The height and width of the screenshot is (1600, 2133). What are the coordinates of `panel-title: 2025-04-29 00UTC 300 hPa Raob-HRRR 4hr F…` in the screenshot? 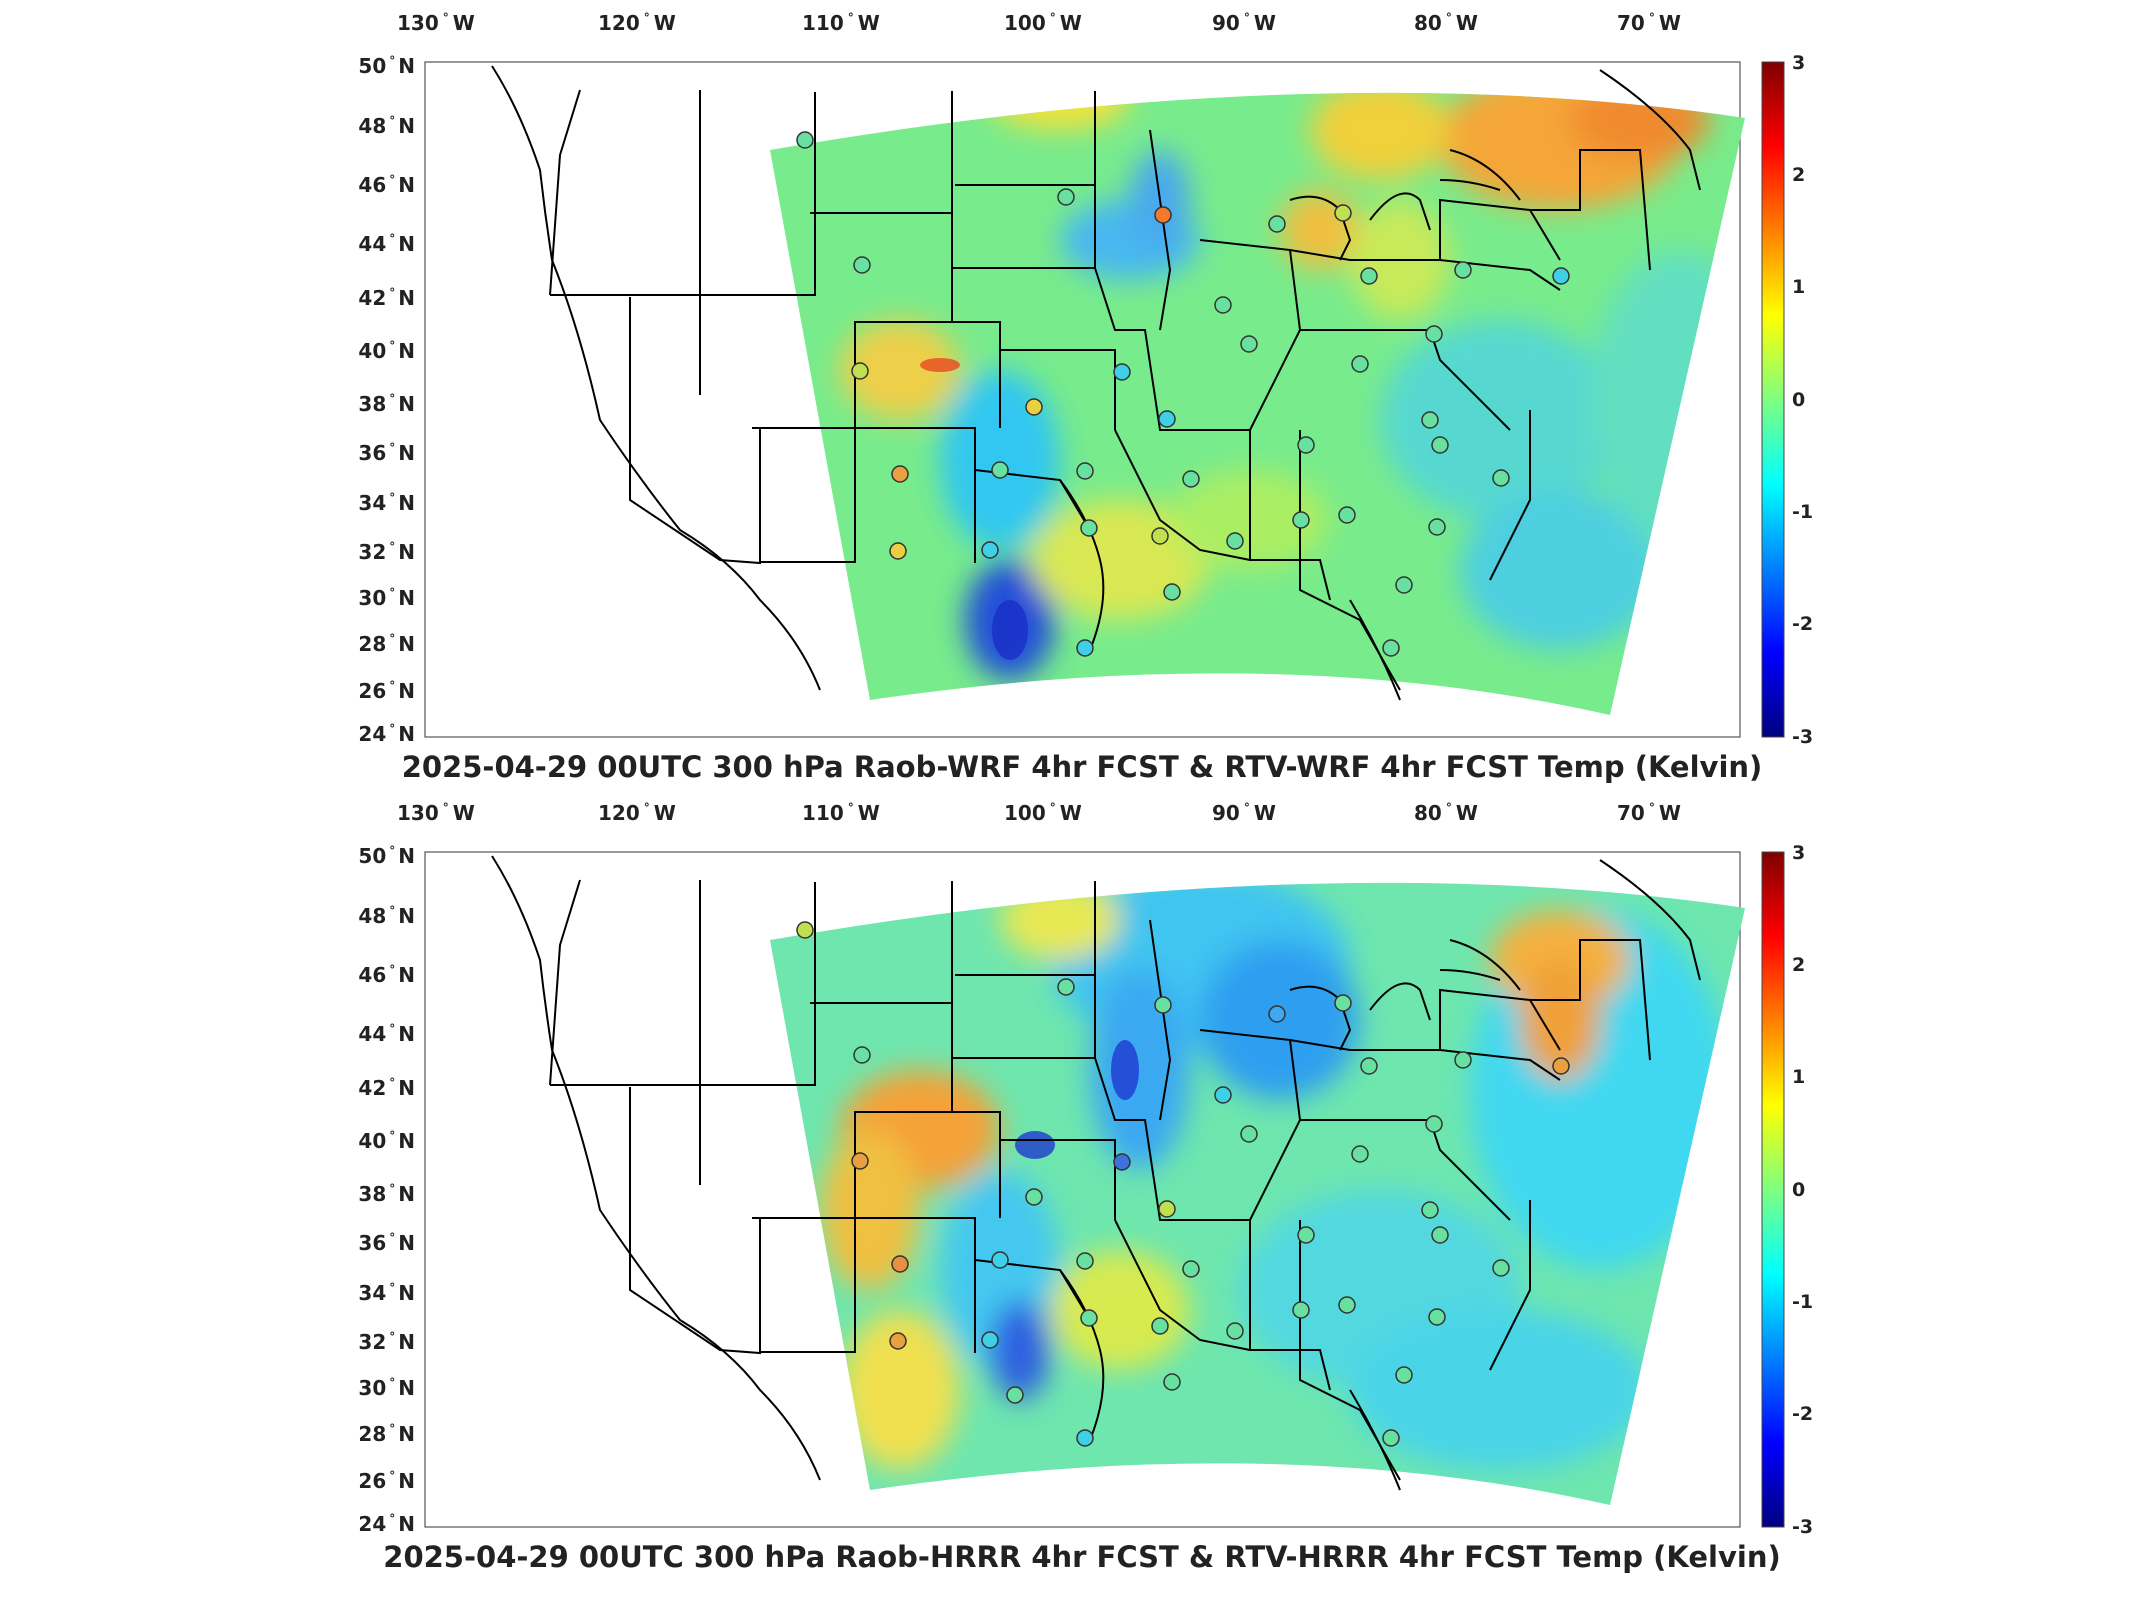 It's located at (1081, 1557).